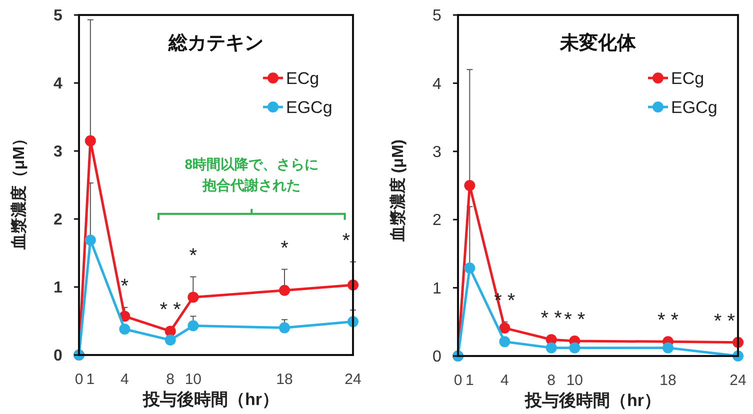  I want to click on annotation: 8時間以降で、さらに抱合代謝された, so click(251, 174).